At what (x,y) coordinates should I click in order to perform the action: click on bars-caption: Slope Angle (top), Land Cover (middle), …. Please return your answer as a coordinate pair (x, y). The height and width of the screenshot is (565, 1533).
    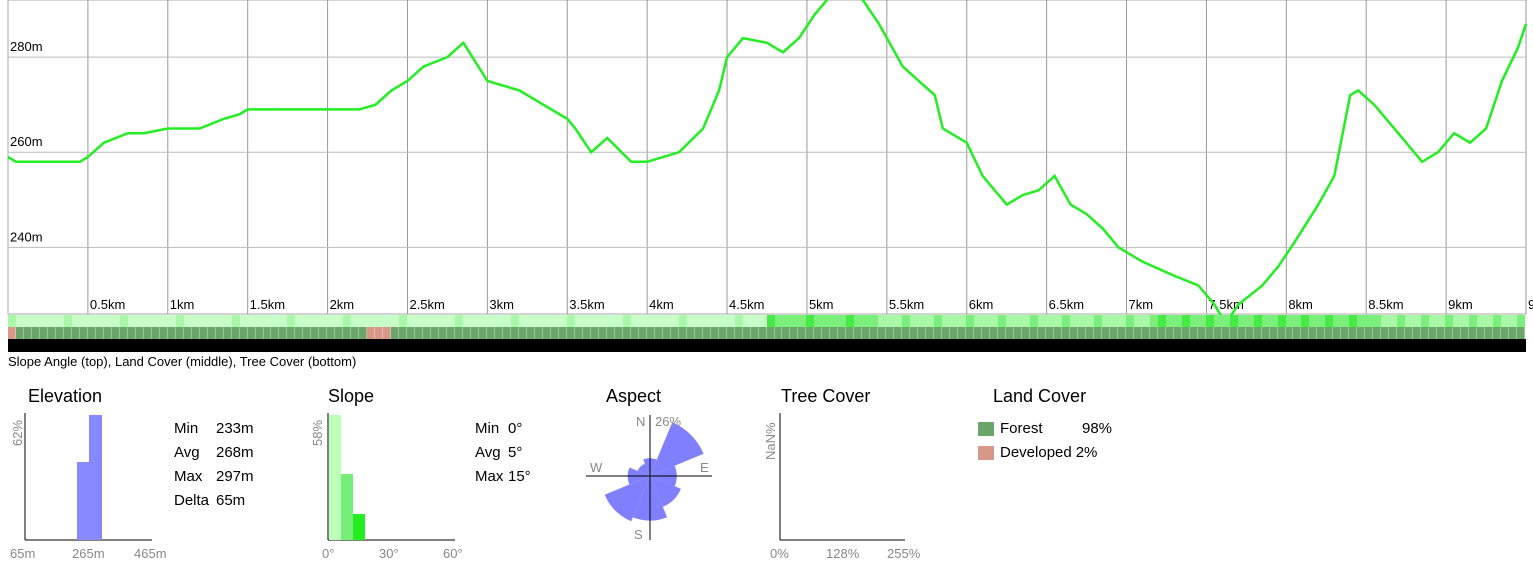
    Looking at the image, I should click on (182, 361).